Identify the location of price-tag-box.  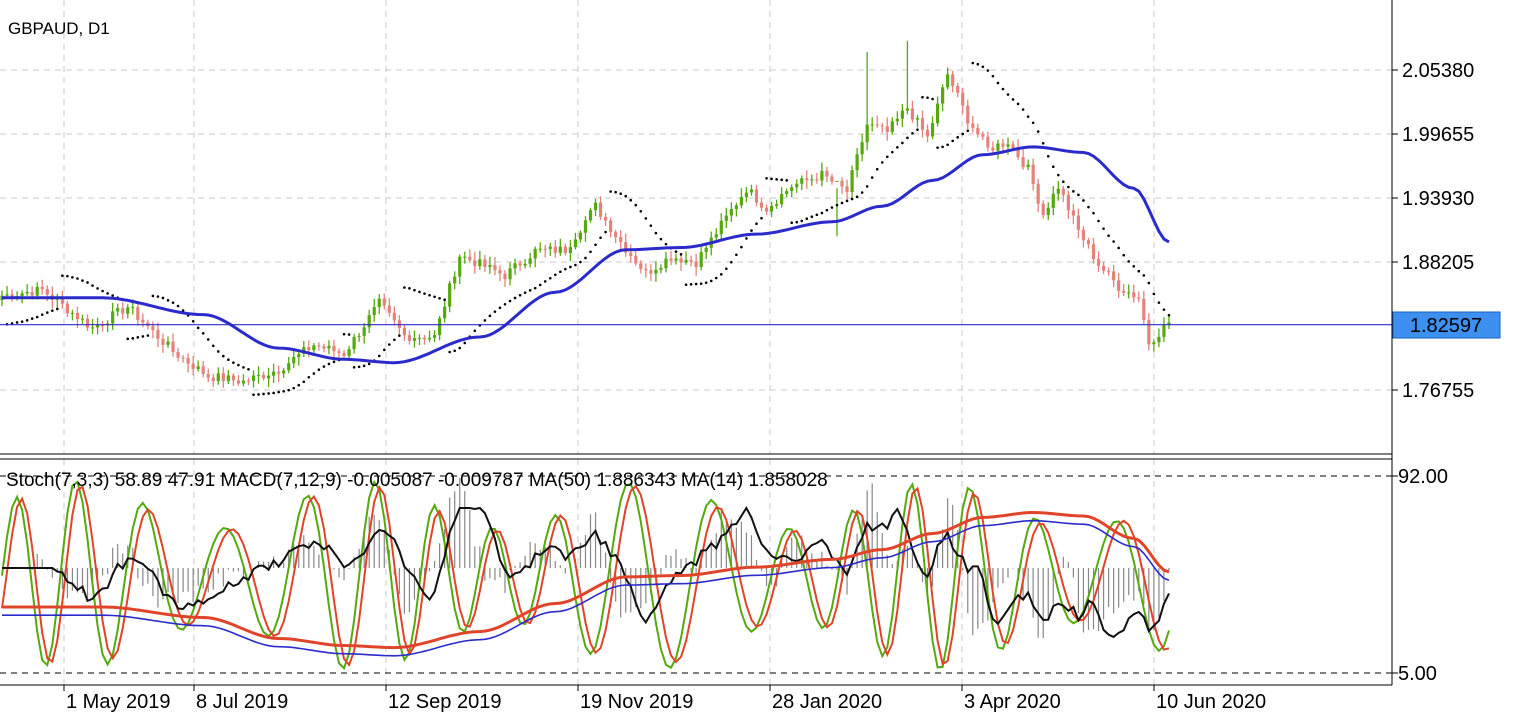
(1446, 325).